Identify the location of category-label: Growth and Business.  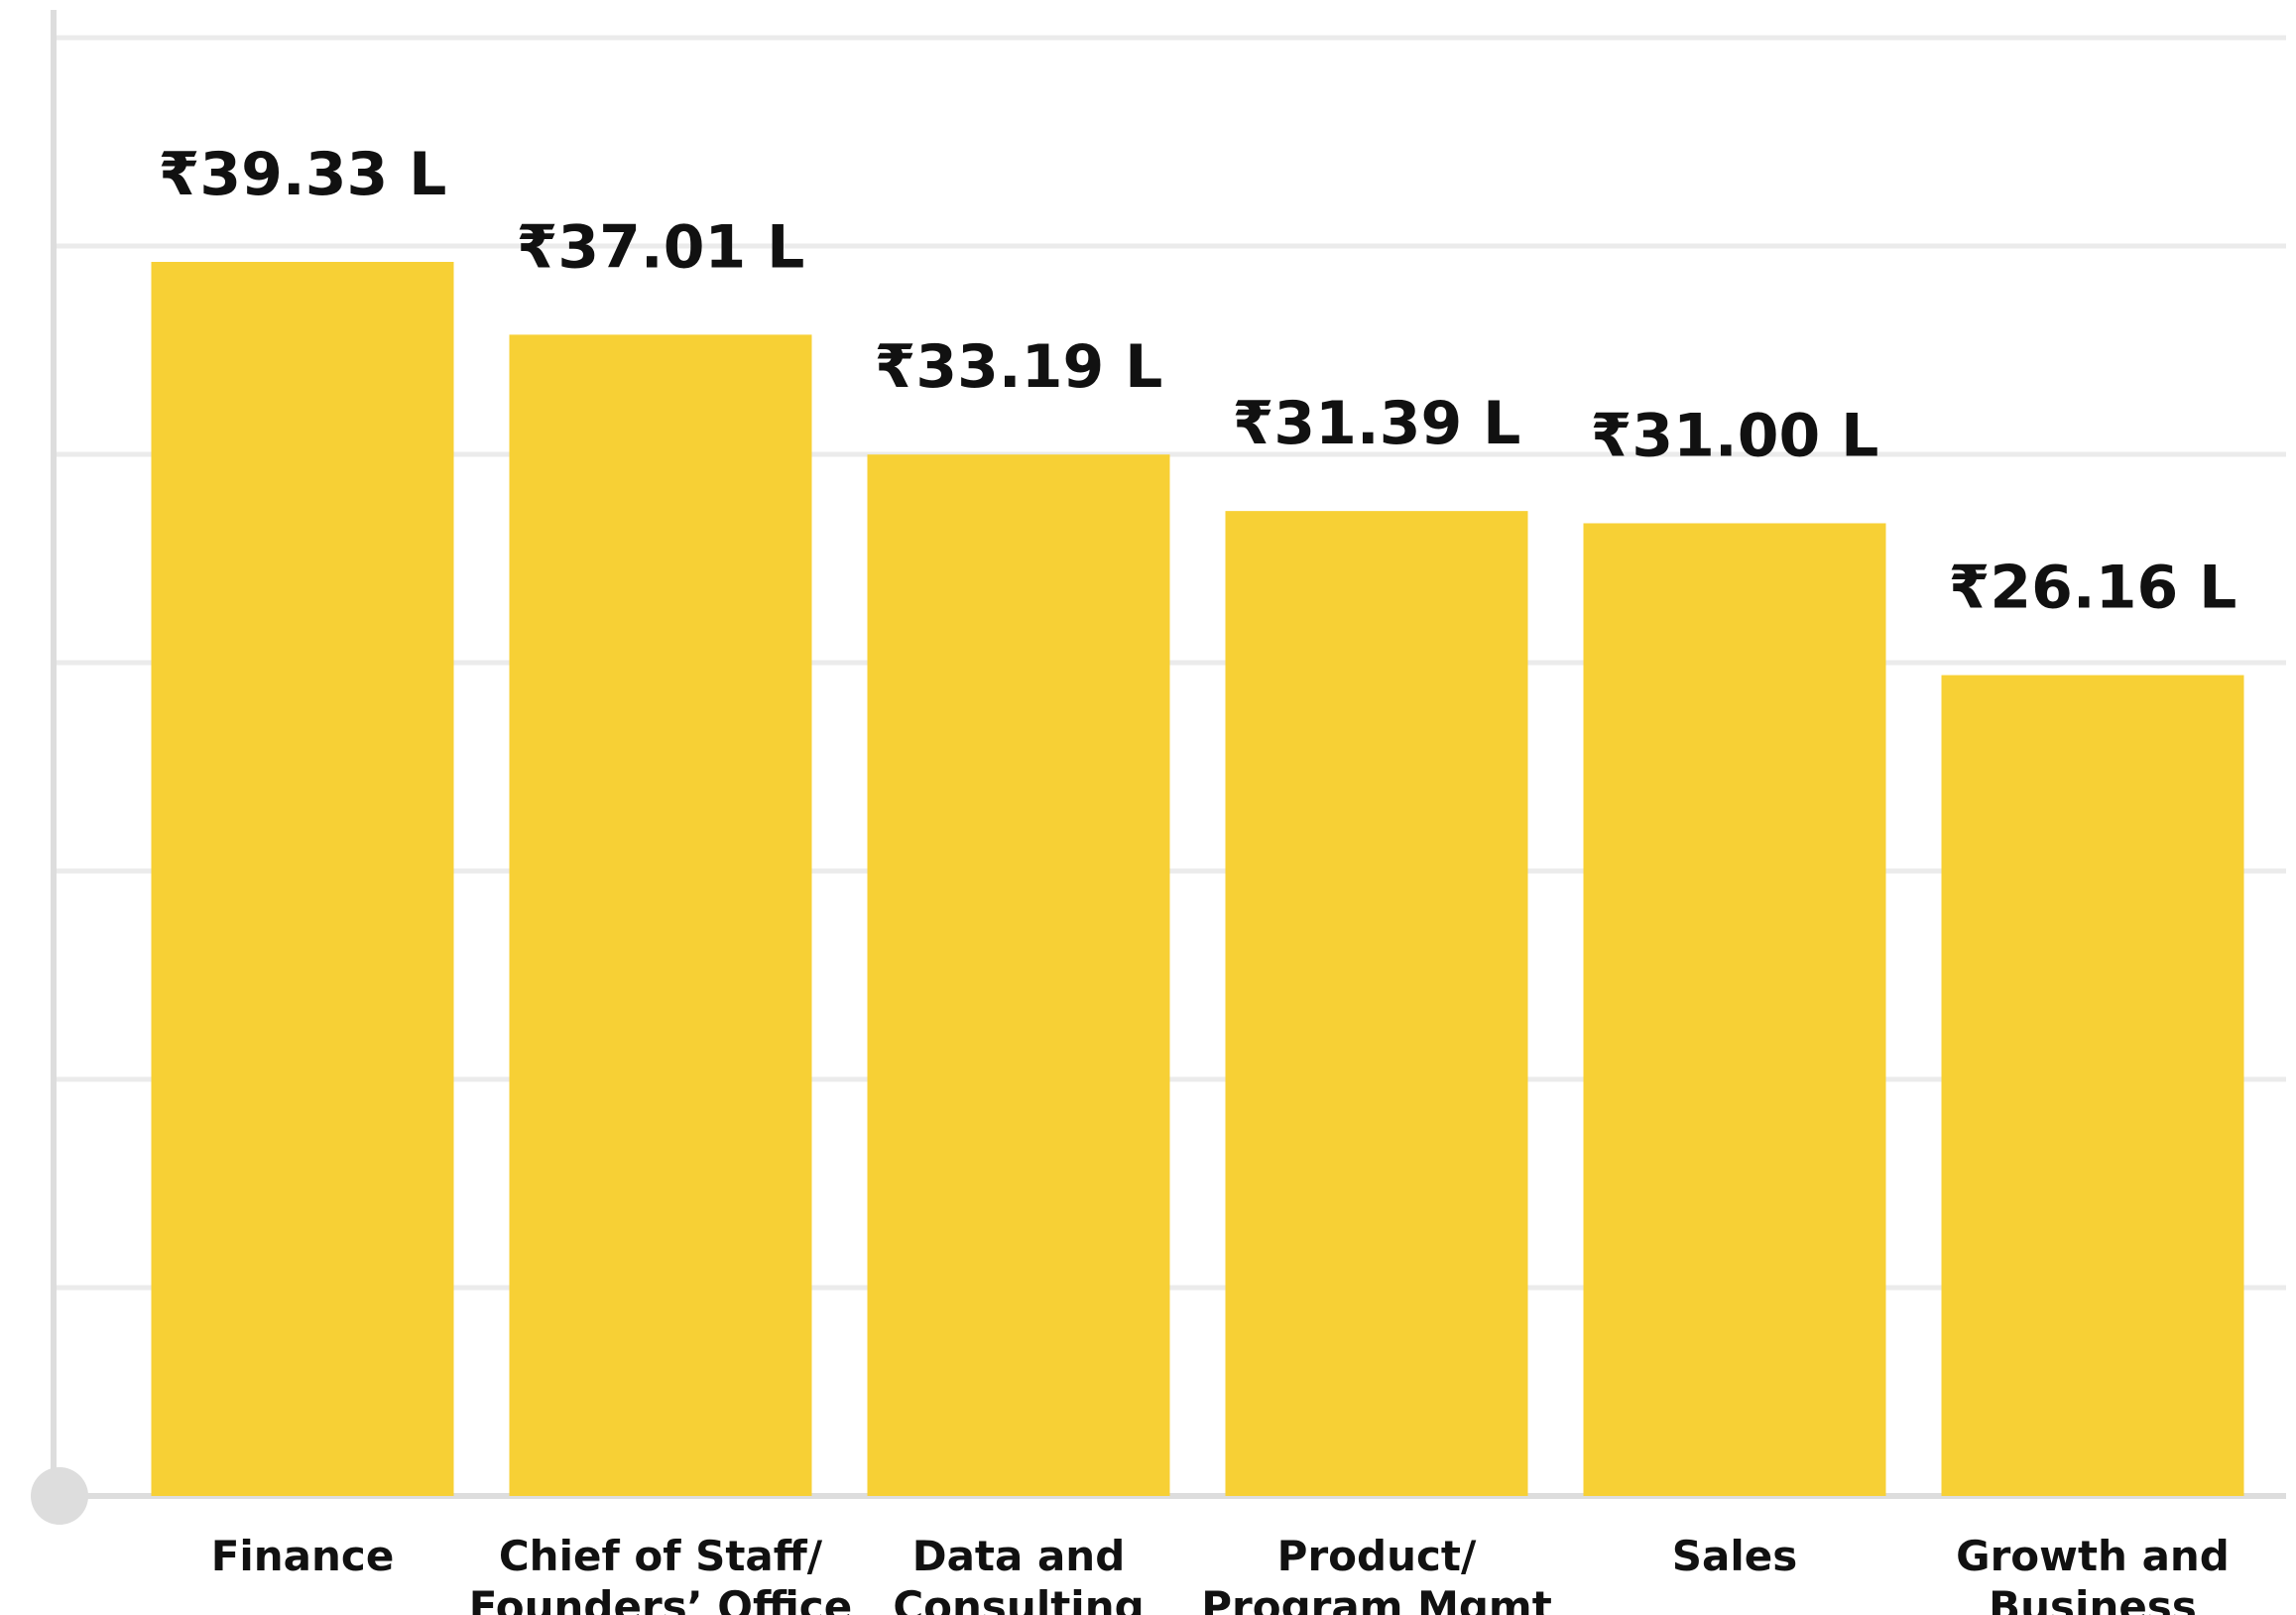
(2093, 1573).